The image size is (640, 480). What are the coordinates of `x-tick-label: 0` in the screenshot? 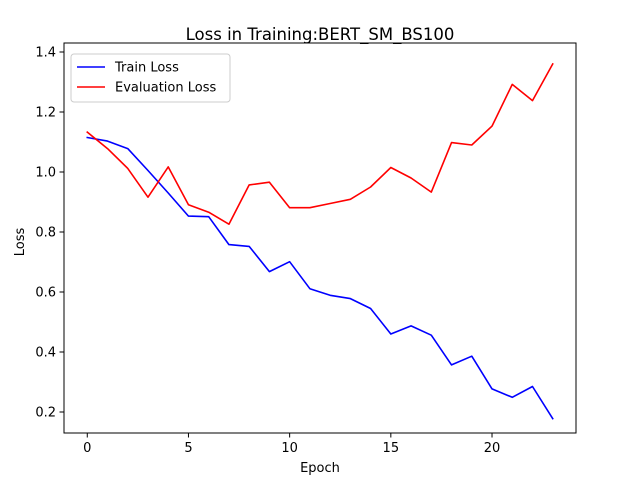 It's located at (87, 448).